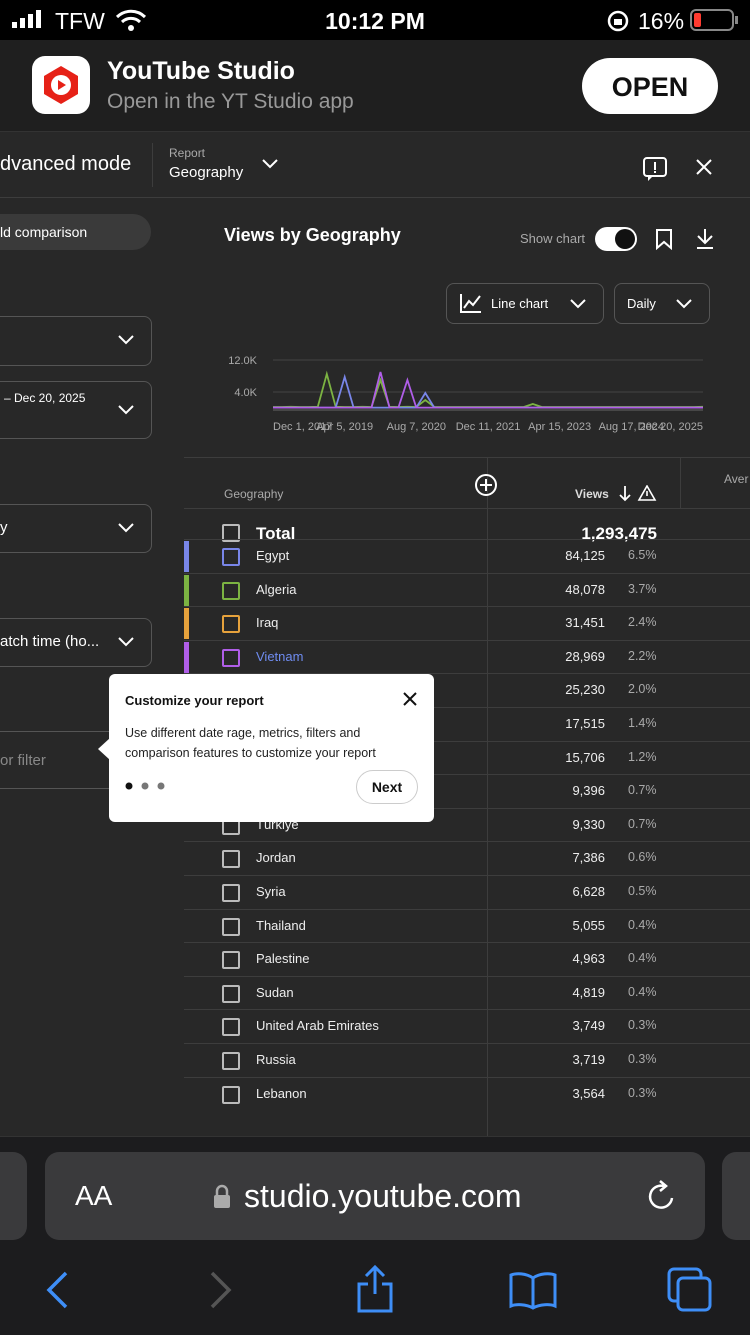 This screenshot has height=1335, width=750. What do you see at coordinates (664, 239) in the screenshot?
I see `bookmark-icon` at bounding box center [664, 239].